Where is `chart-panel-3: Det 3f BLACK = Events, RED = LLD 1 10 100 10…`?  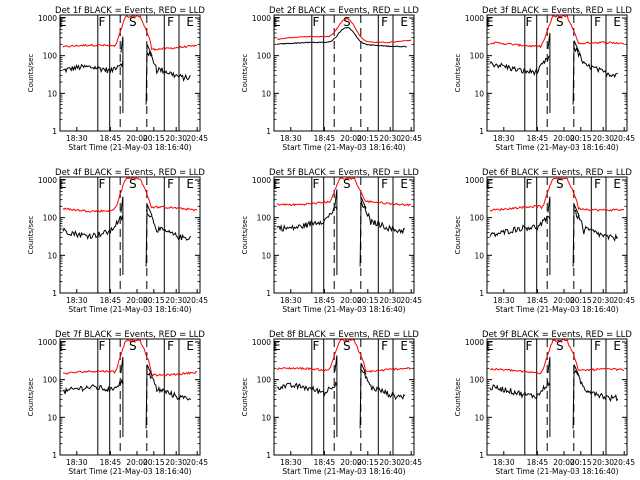 chart-panel-3: Det 3f BLACK = Events, RED = LLD 1 10 100 10… is located at coordinates (544, 79).